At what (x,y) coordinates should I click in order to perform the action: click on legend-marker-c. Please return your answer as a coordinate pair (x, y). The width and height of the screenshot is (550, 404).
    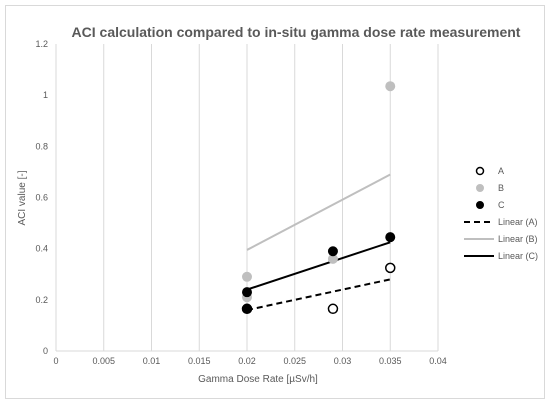
    Looking at the image, I should click on (480, 205).